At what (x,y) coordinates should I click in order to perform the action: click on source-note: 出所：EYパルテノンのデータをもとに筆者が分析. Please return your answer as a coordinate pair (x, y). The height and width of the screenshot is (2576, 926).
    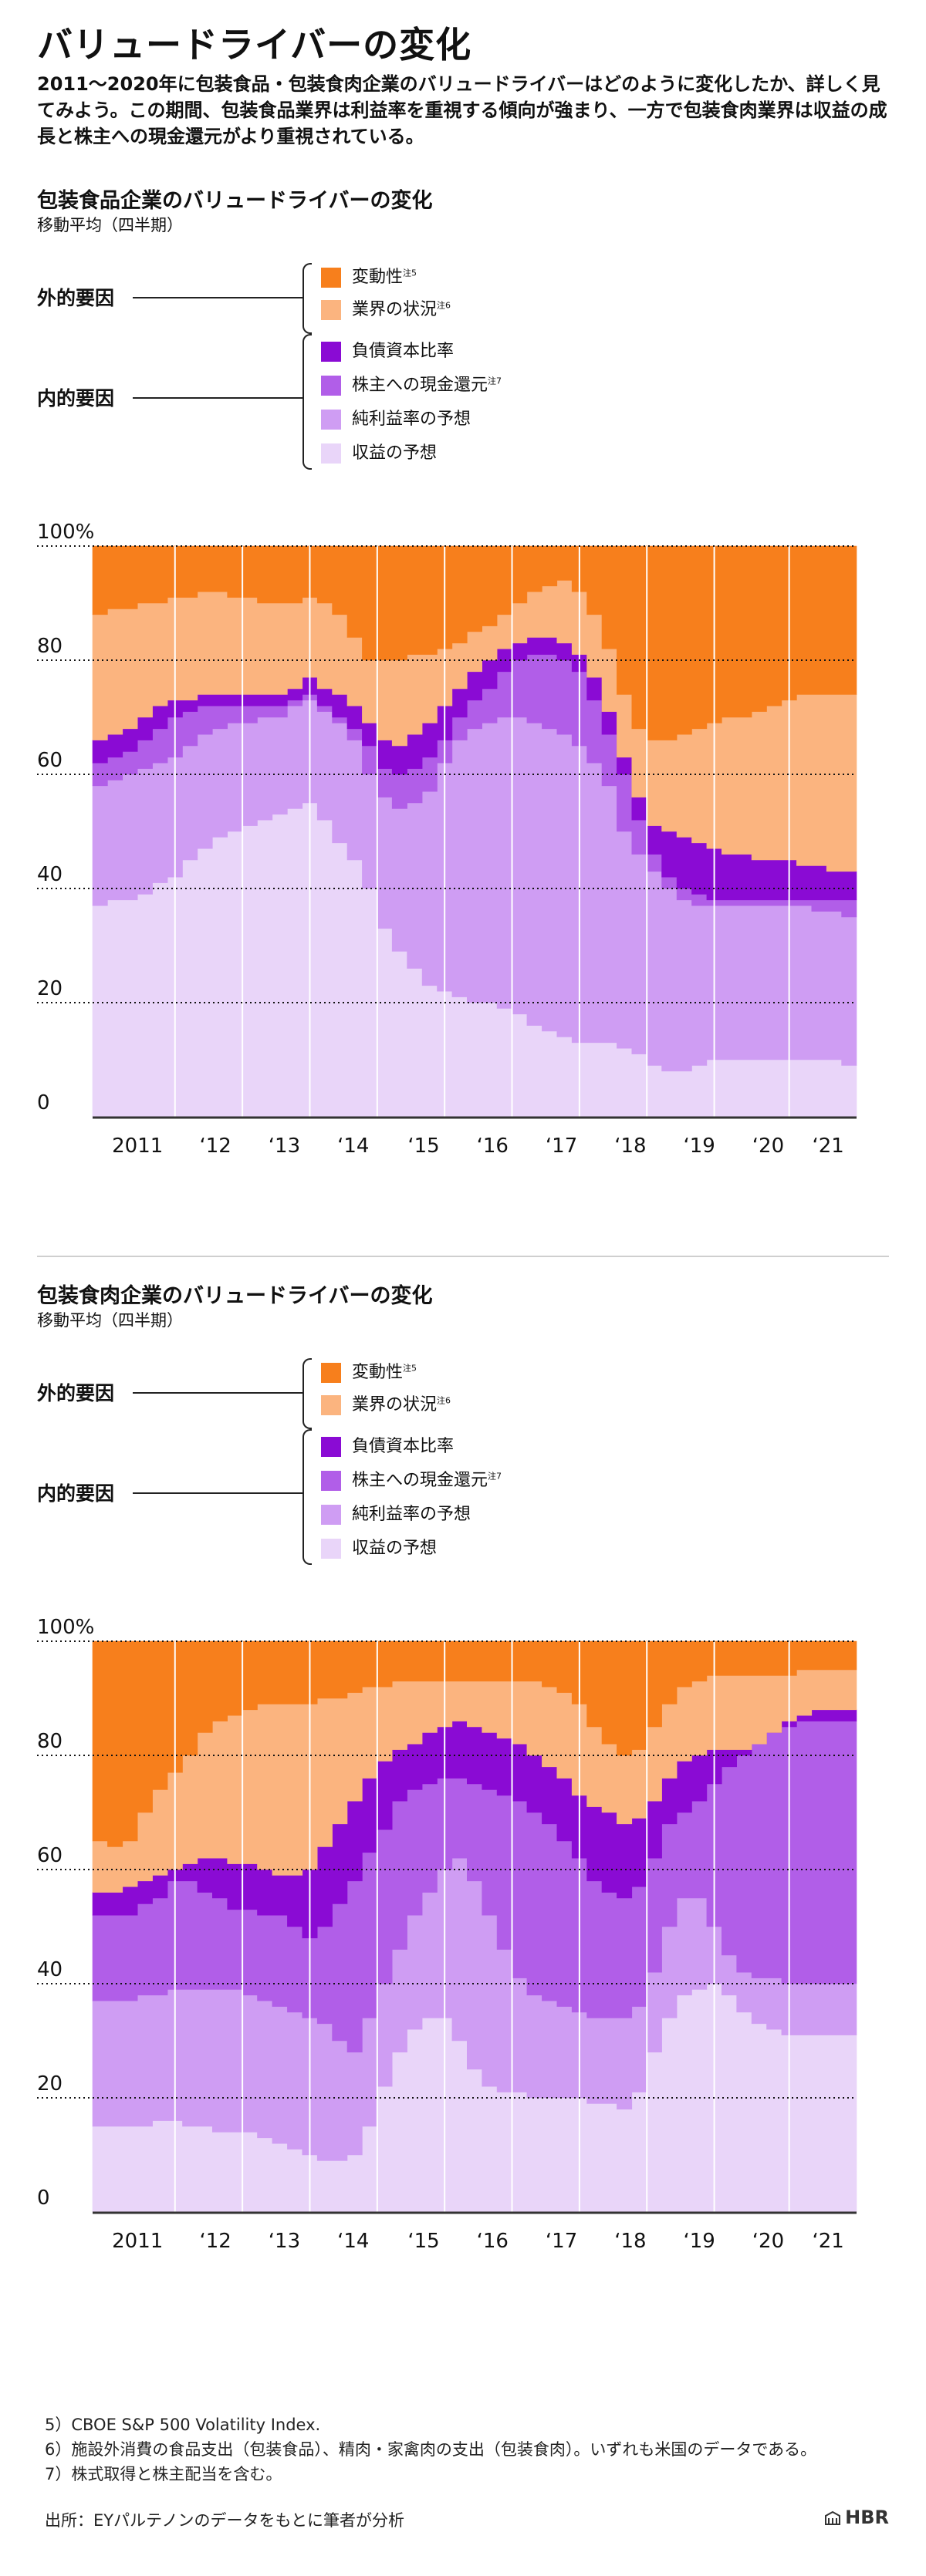
    Looking at the image, I should click on (225, 2520).